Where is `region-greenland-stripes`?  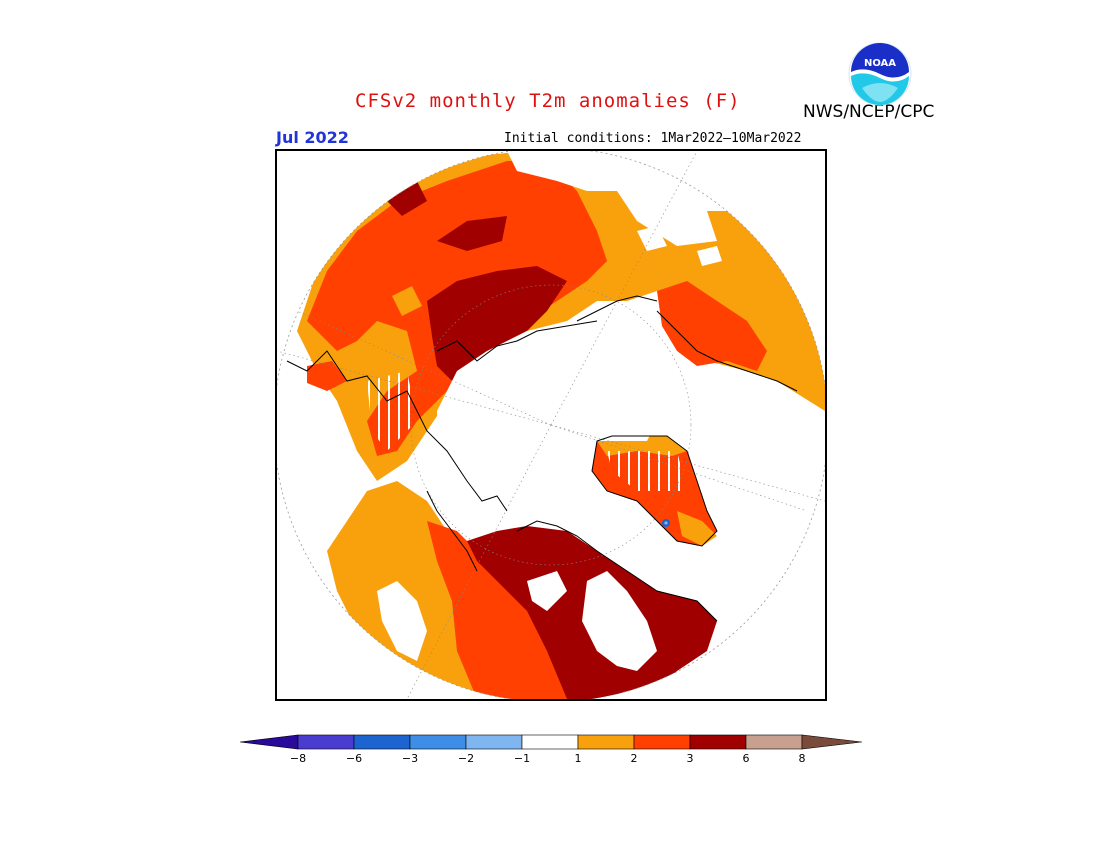
region-greenland-stripes is located at coordinates (647, 471).